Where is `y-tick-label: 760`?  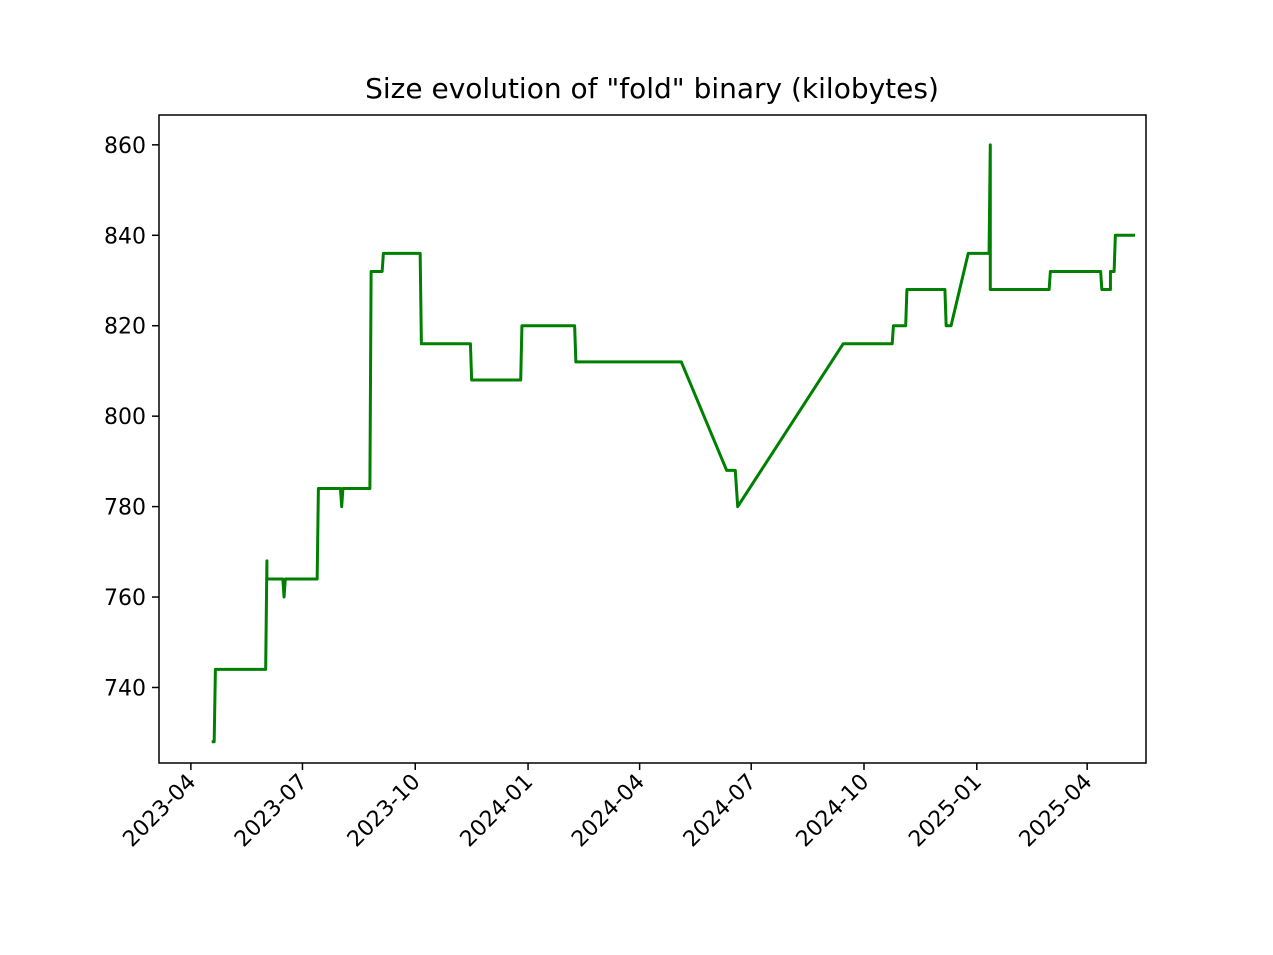 y-tick-label: 760 is located at coordinates (125, 598).